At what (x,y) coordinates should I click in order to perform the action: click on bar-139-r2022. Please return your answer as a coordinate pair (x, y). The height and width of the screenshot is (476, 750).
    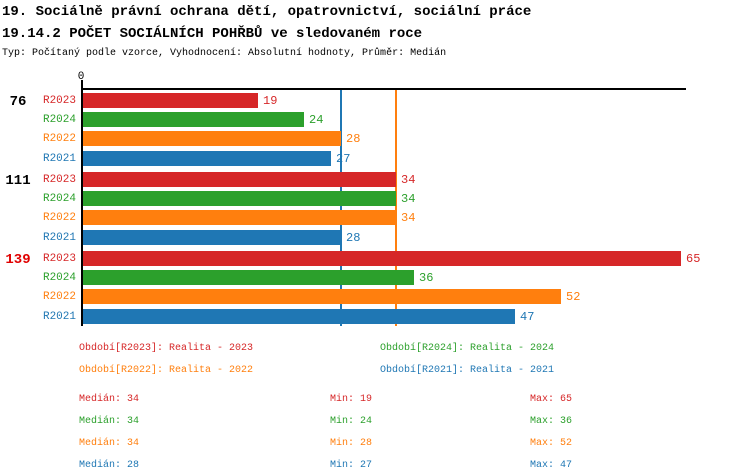
    Looking at the image, I should click on (322, 296).